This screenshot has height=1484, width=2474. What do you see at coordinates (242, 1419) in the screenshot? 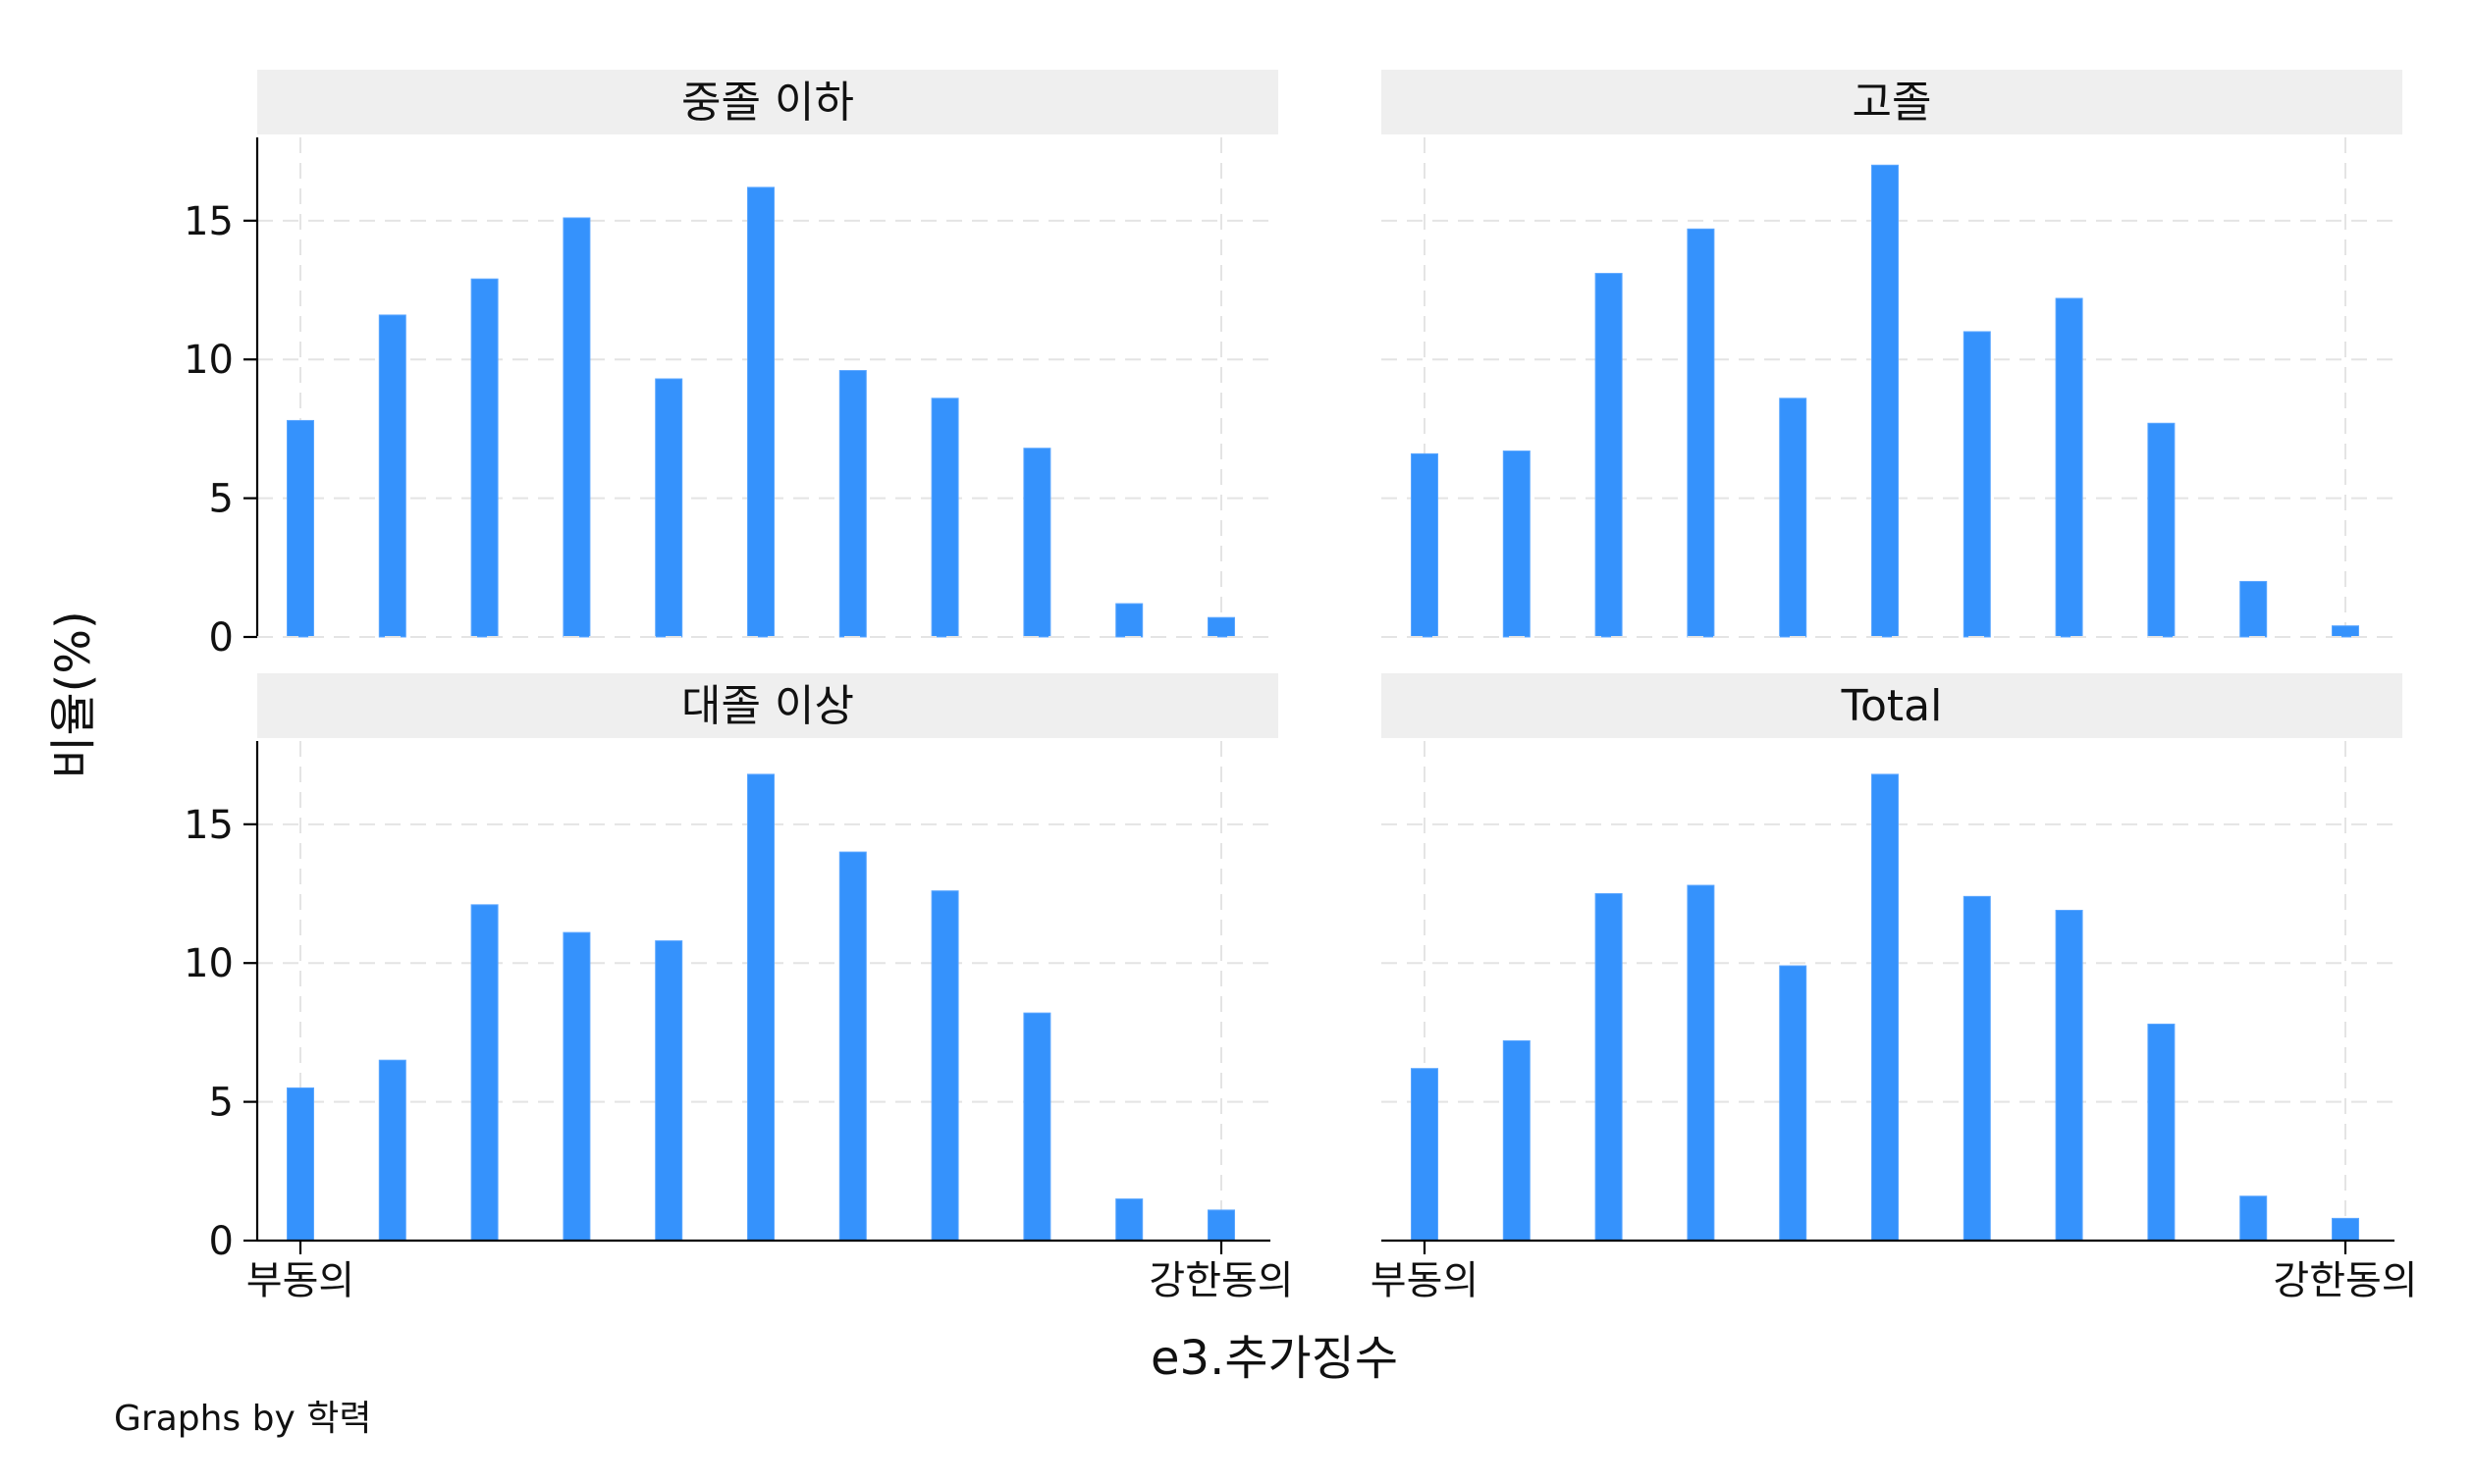
I see `graphs-by-note: Graphs by 학력` at bounding box center [242, 1419].